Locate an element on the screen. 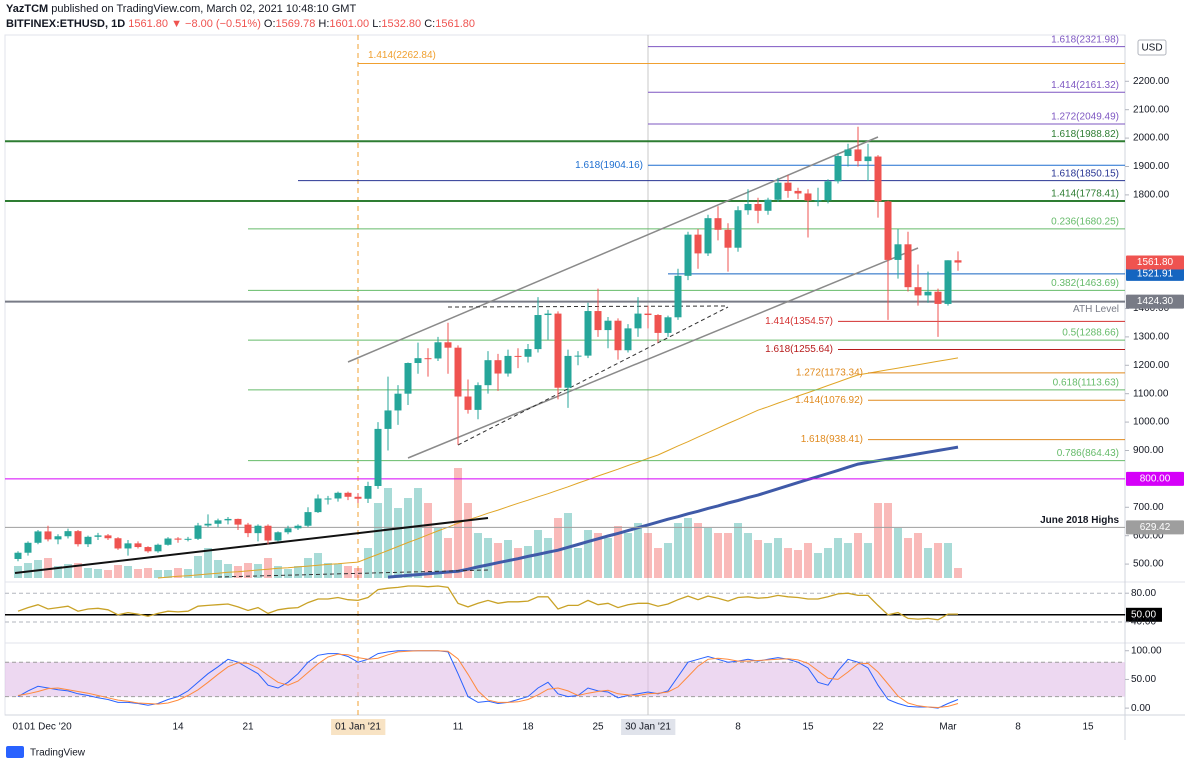  x-tick-label: 11 is located at coordinates (458, 727).